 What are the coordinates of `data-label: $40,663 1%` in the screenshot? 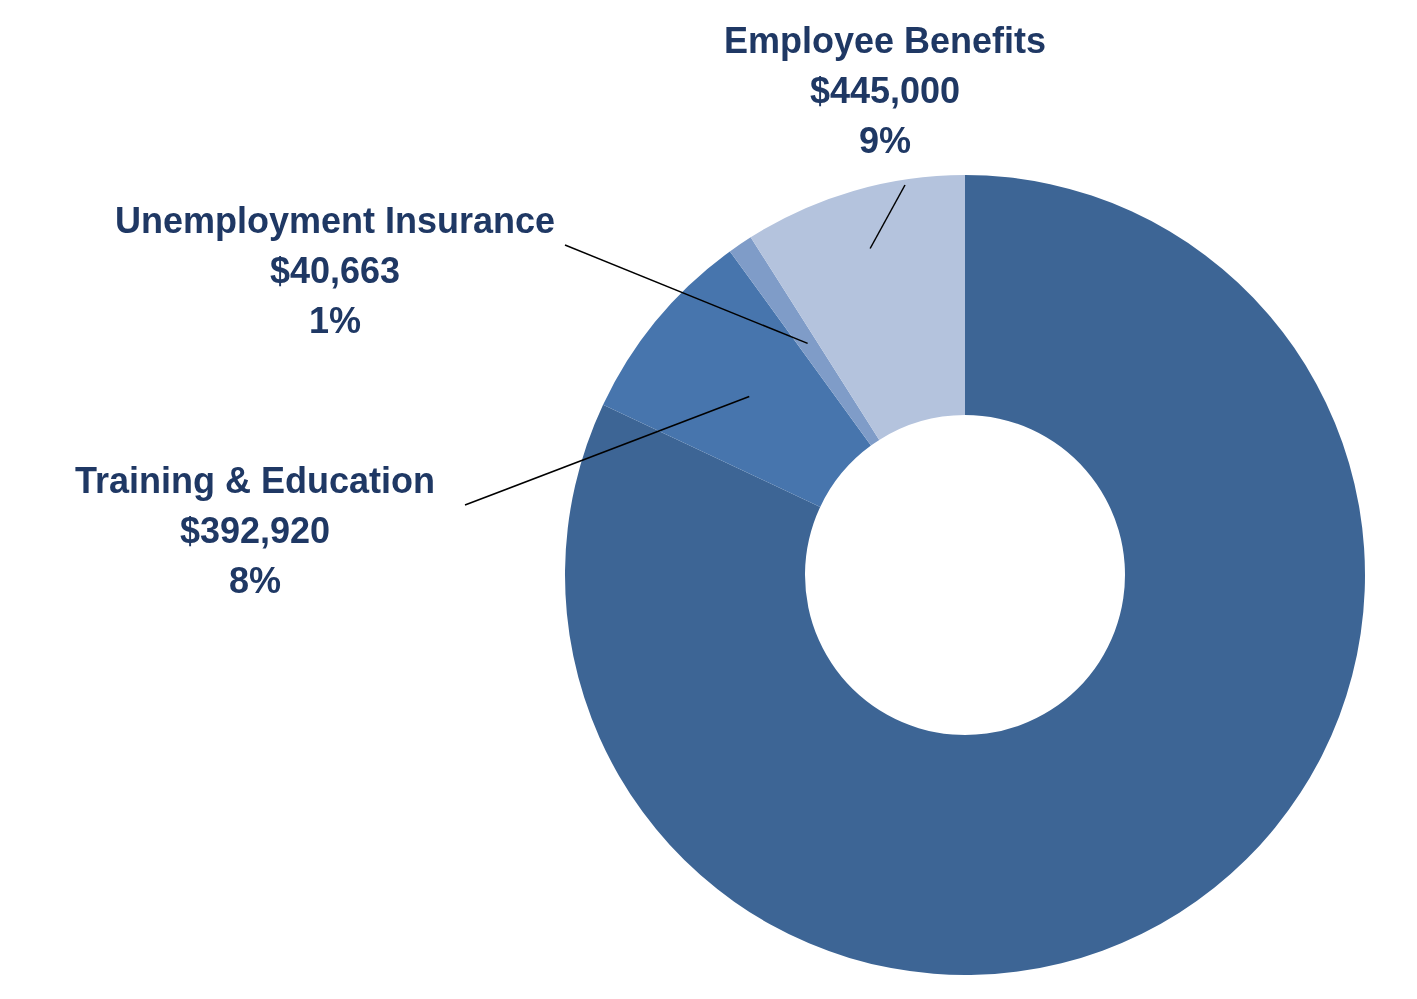 It's located at (335, 295).